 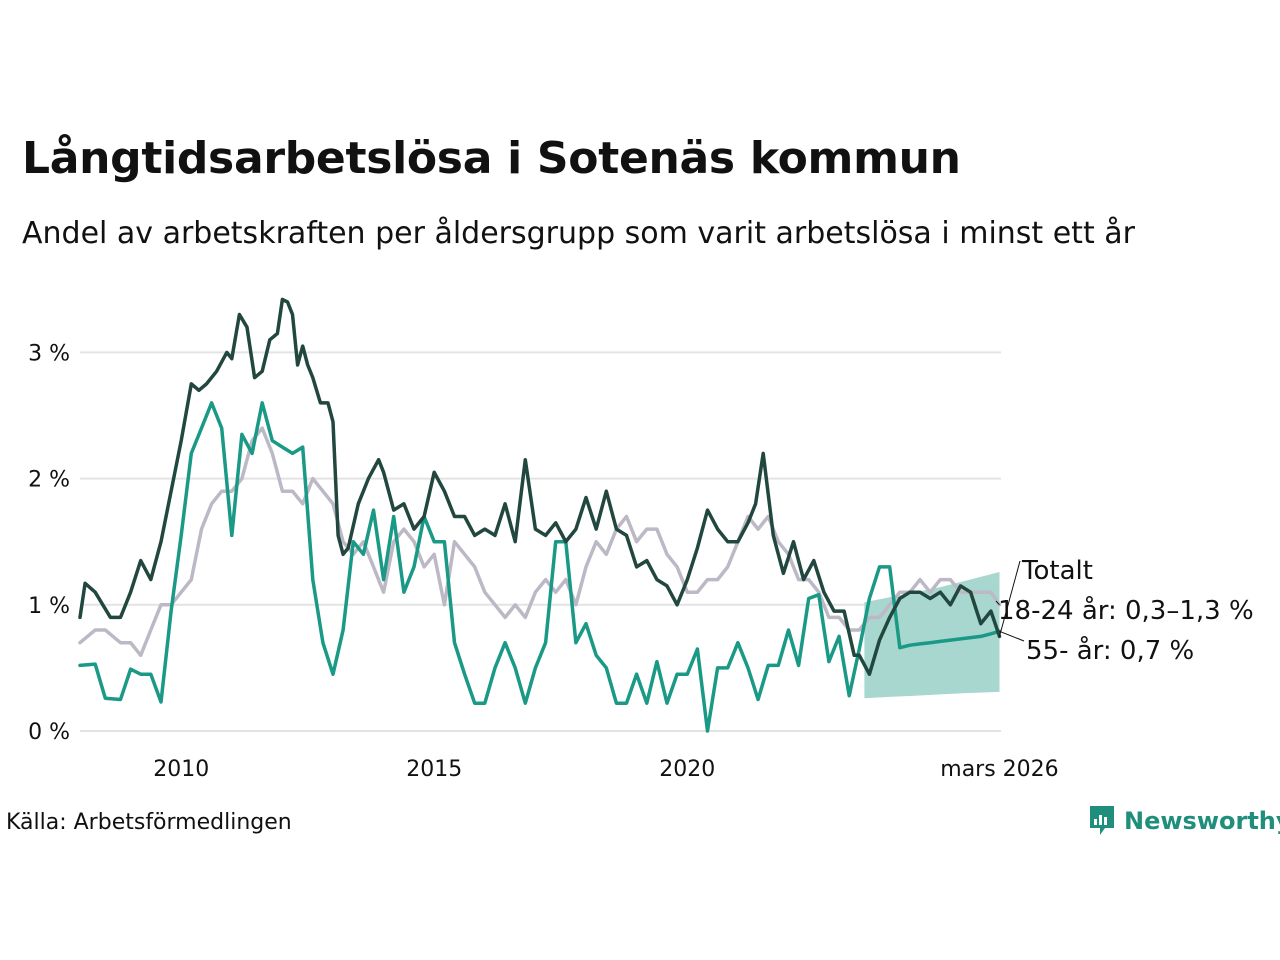 What do you see at coordinates (434, 769) in the screenshot?
I see `x-tick-label: 2015` at bounding box center [434, 769].